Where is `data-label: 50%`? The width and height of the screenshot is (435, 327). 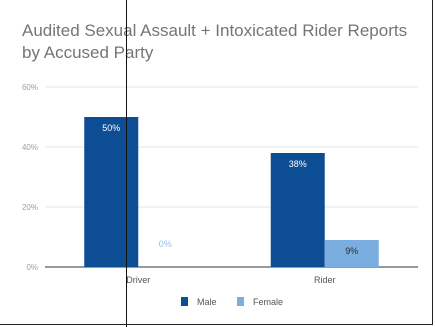 data-label: 50% is located at coordinates (111, 128).